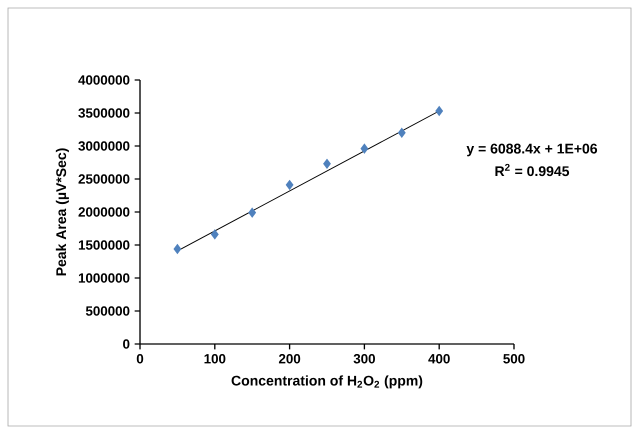  Describe the element at coordinates (439, 359) in the screenshot. I see `x-tick-label: 400` at that location.